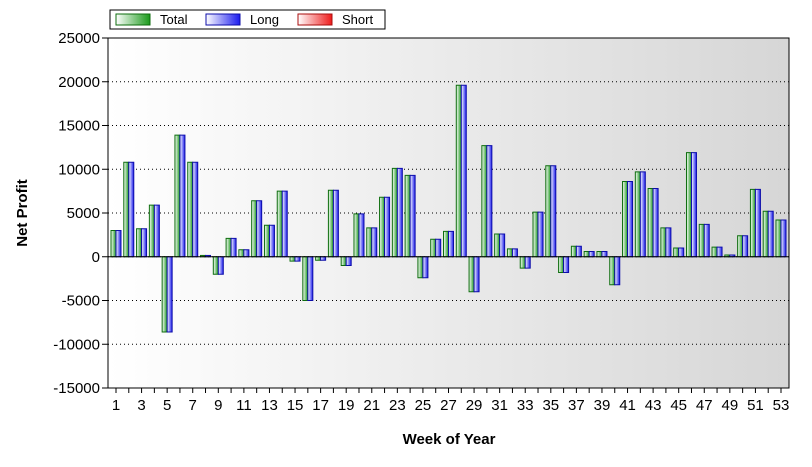  Describe the element at coordinates (730, 405) in the screenshot. I see `x-tick-label: 49` at that location.